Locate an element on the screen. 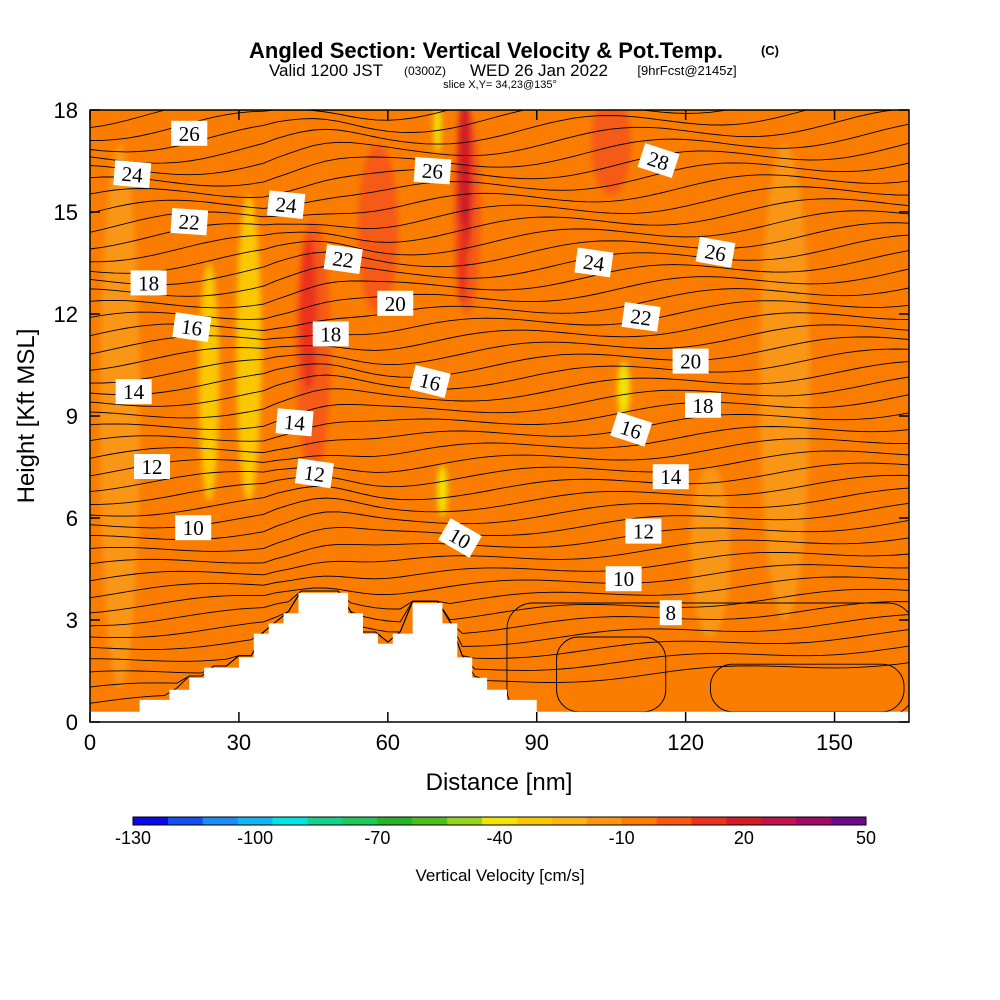  x-tick-label: 150 is located at coordinates (834, 742).